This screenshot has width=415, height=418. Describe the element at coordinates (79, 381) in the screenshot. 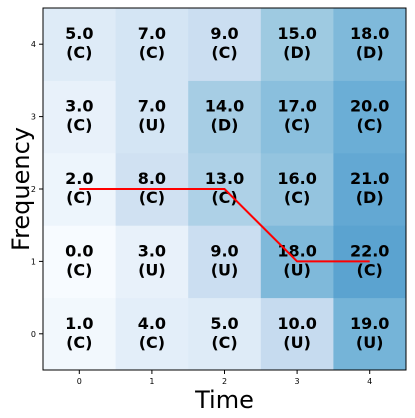

I see `x-tick-label: 0` at that location.